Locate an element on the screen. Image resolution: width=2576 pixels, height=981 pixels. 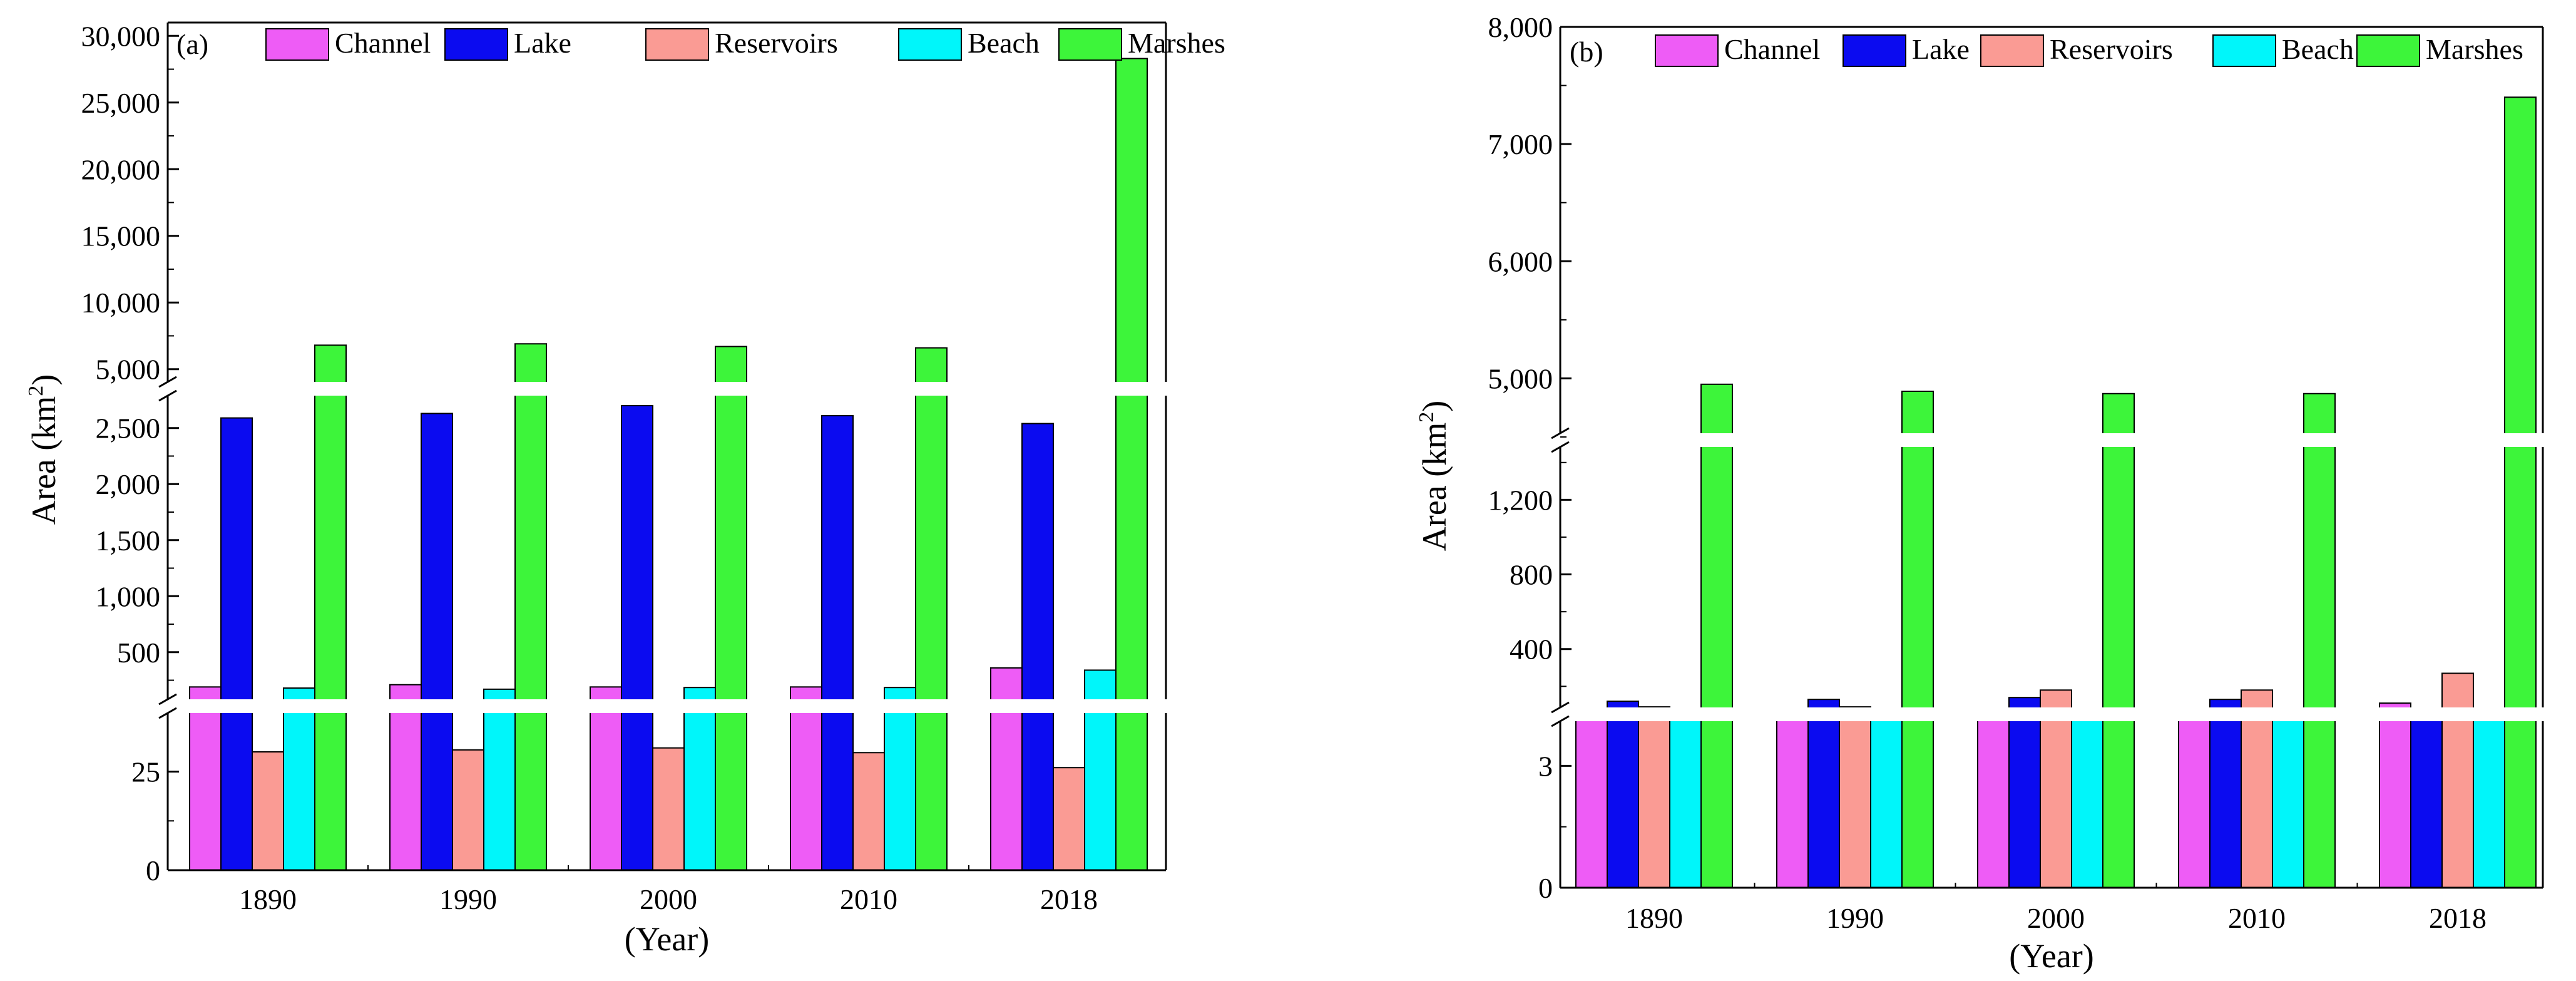
bar-lake-2000 is located at coordinates (2024, 792).